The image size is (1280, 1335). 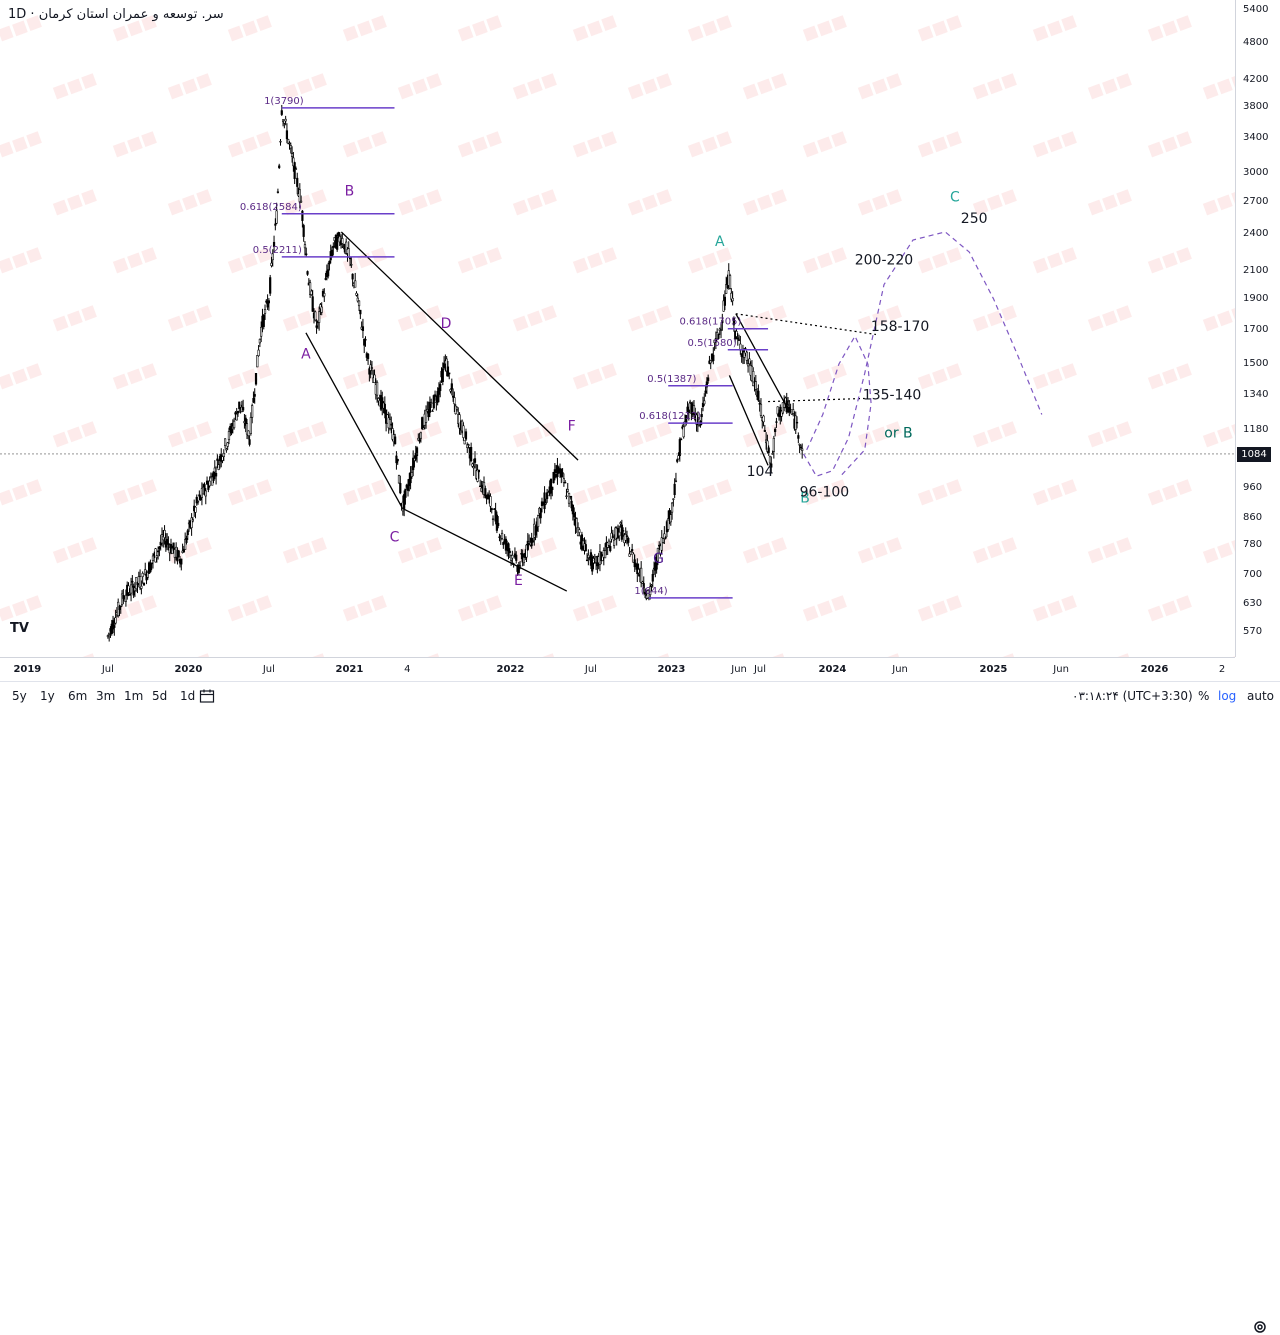 What do you see at coordinates (839, 405) in the screenshot?
I see `alt-projection-path` at bounding box center [839, 405].